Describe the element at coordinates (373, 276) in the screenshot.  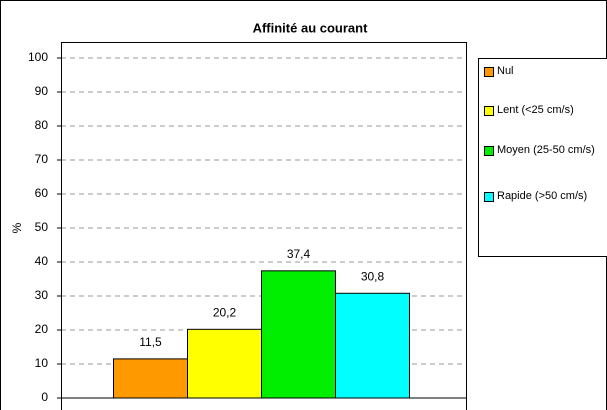
I see `value-label: 30,8` at that location.